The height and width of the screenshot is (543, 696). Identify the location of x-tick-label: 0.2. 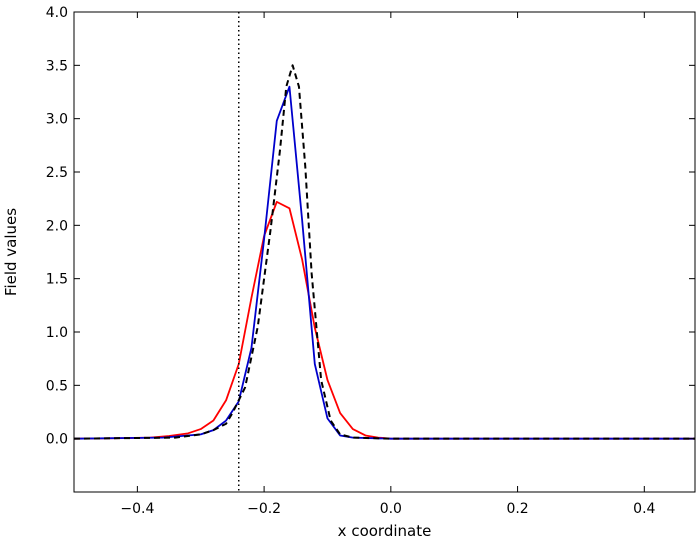
(517, 509).